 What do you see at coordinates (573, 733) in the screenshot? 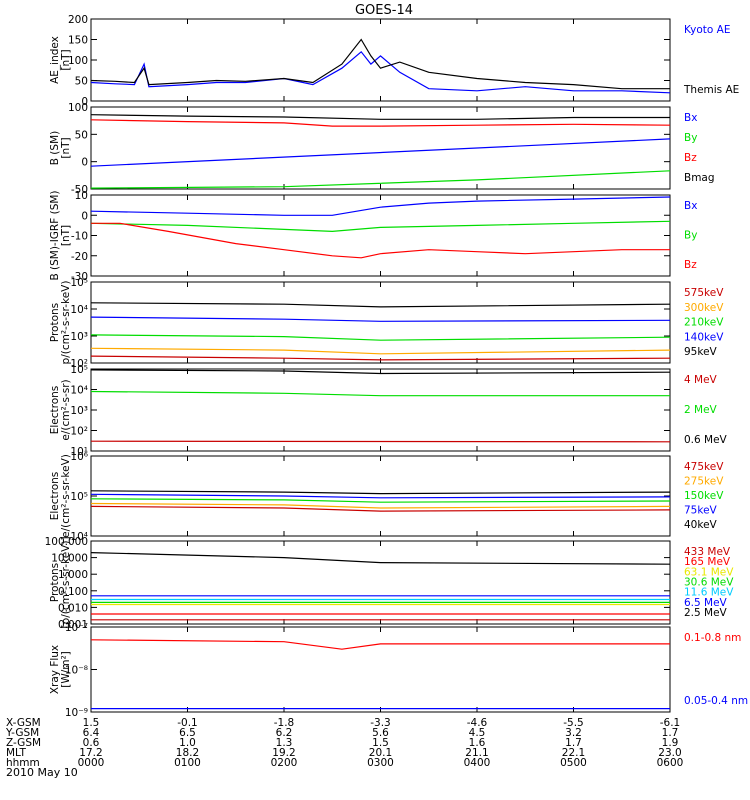
I see `x-row-value: 3.2` at bounding box center [573, 733].